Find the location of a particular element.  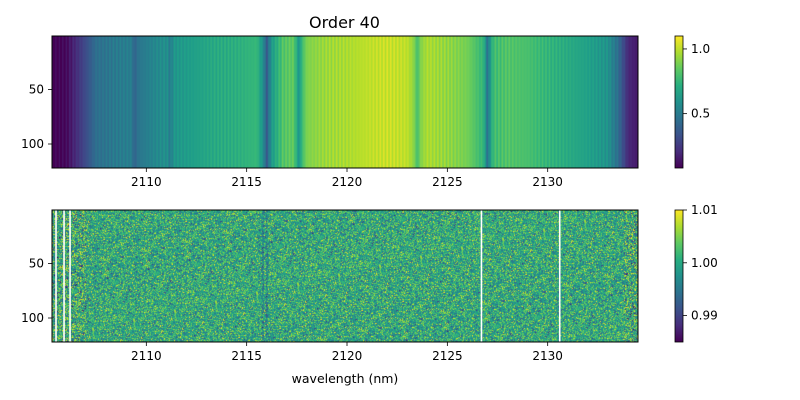

colorbar-ticks: 0.5 1.0 is located at coordinates (696, 81).